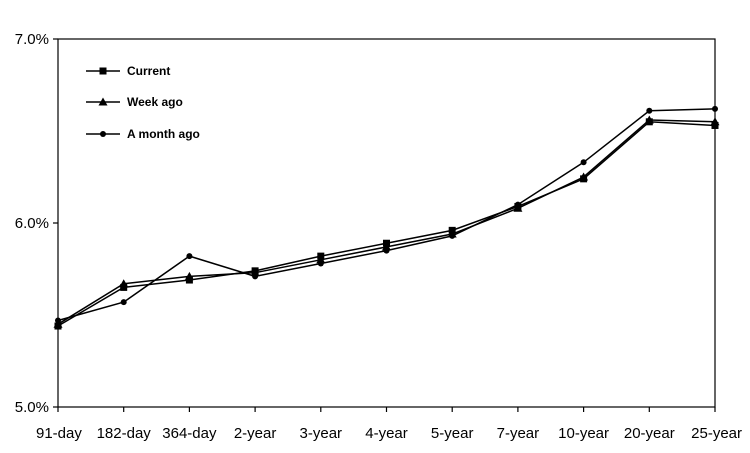 The width and height of the screenshot is (750, 453). I want to click on x-tick-label: 25-year, so click(716, 433).